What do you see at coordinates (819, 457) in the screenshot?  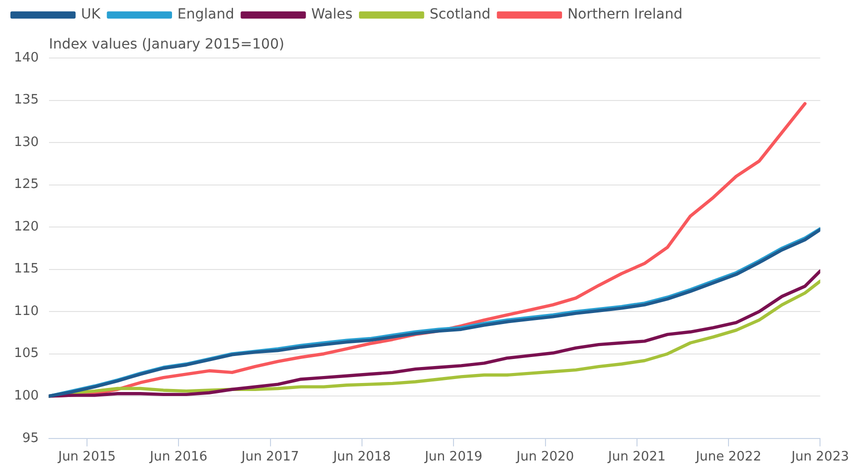 I see `x-tick-label: Jun 2023` at bounding box center [819, 457].